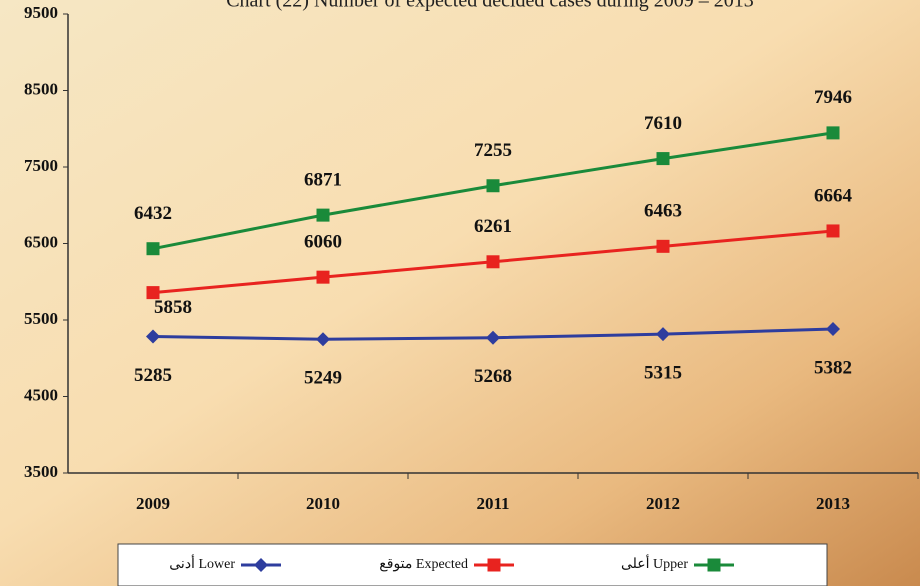 The image size is (920, 586). What do you see at coordinates (323, 179) in the screenshot?
I see `data-label: 6871` at bounding box center [323, 179].